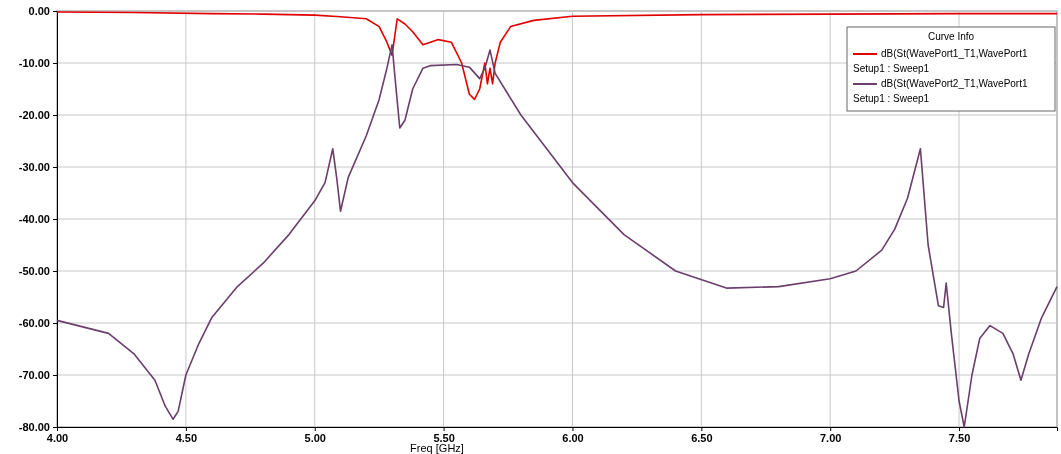 Image resolution: width=1061 pixels, height=454 pixels. What do you see at coordinates (951, 36) in the screenshot?
I see `legend-title: Curve Info` at bounding box center [951, 36].